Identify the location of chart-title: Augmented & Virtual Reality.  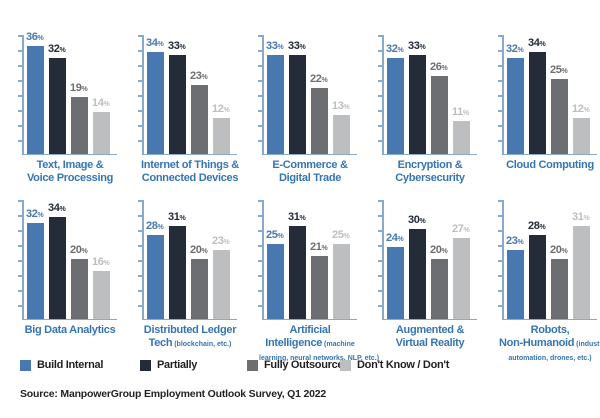
(430, 336).